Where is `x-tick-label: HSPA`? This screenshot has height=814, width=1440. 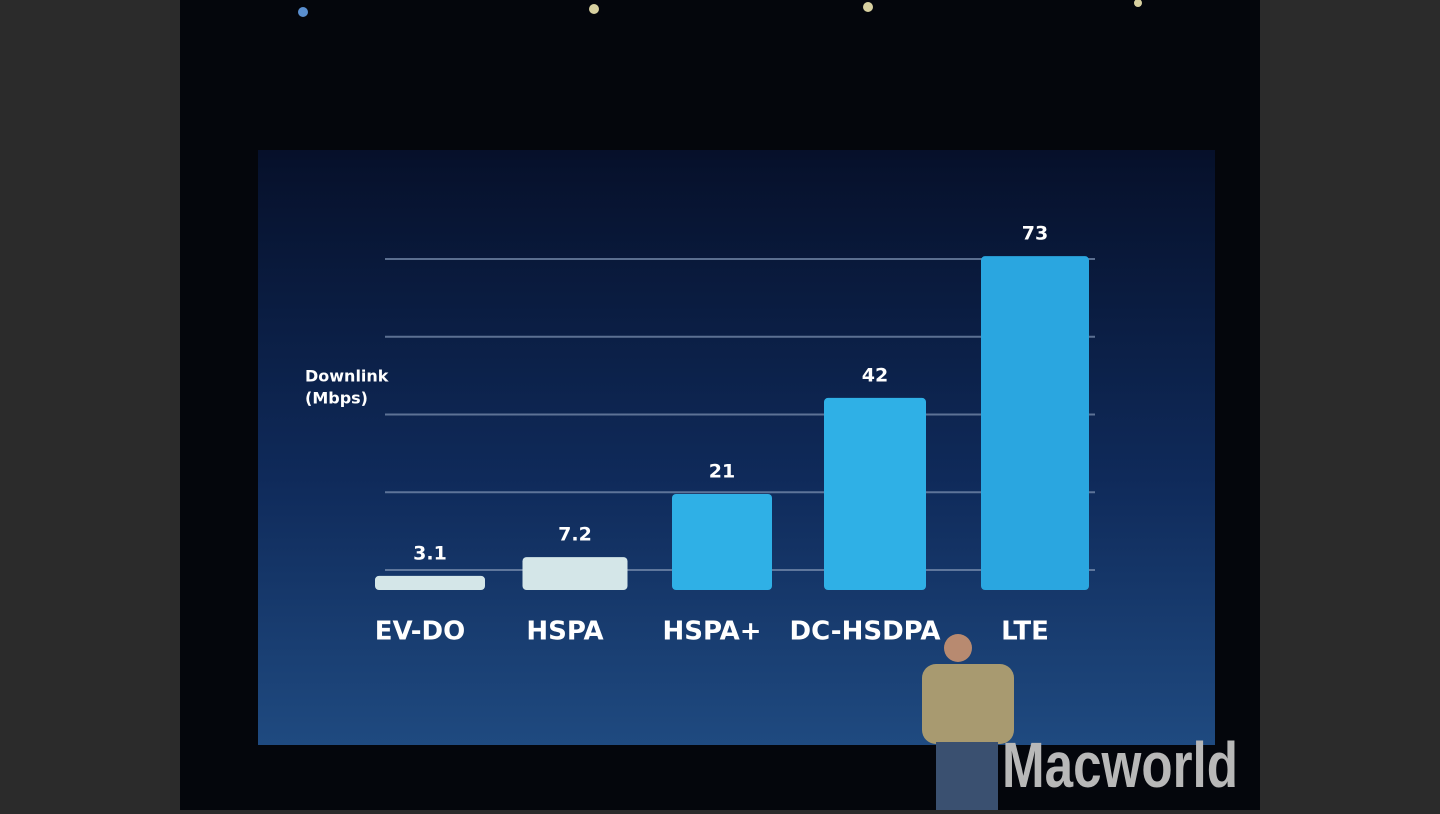
x-tick-label: HSPA is located at coordinates (564, 632).